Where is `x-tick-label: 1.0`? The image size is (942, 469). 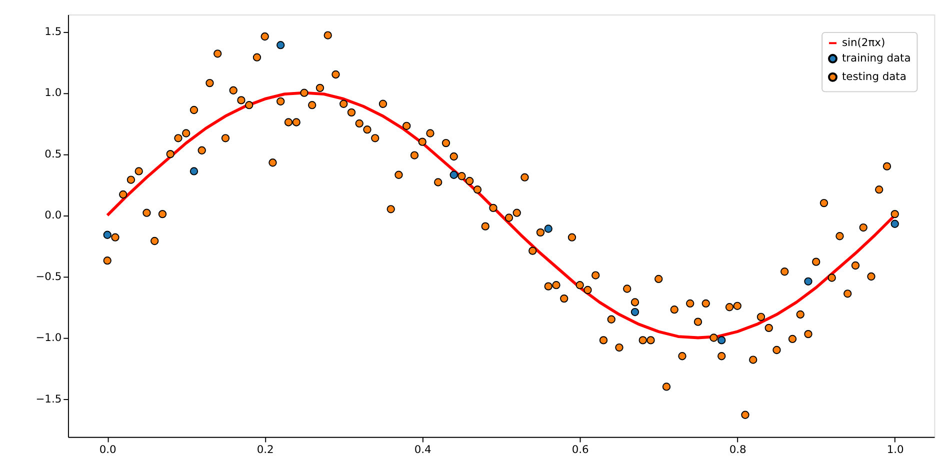
x-tick-label: 1.0 is located at coordinates (895, 449).